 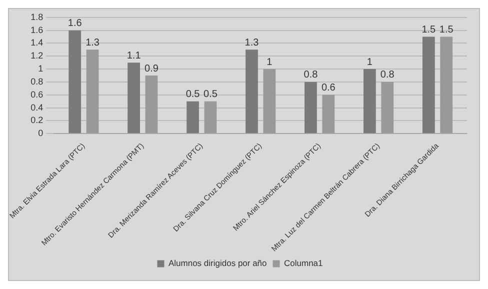 What do you see at coordinates (37, 29) in the screenshot?
I see `y-tick-label: 1.6` at bounding box center [37, 29].